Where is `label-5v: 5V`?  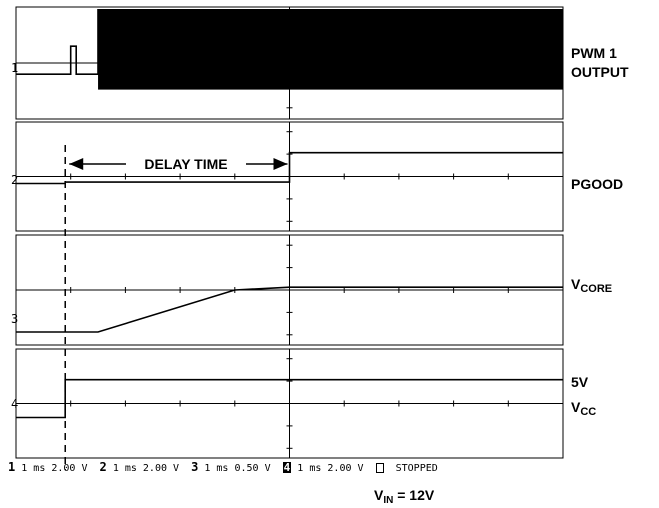 label-5v: 5V is located at coordinates (580, 382).